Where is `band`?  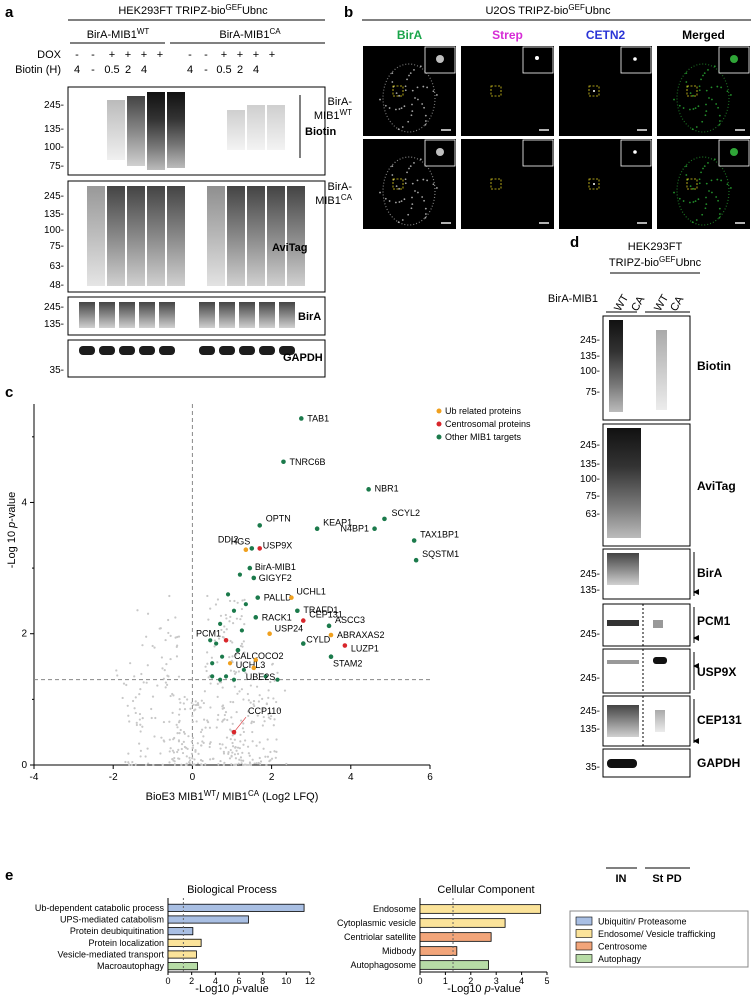 band is located at coordinates (624, 483).